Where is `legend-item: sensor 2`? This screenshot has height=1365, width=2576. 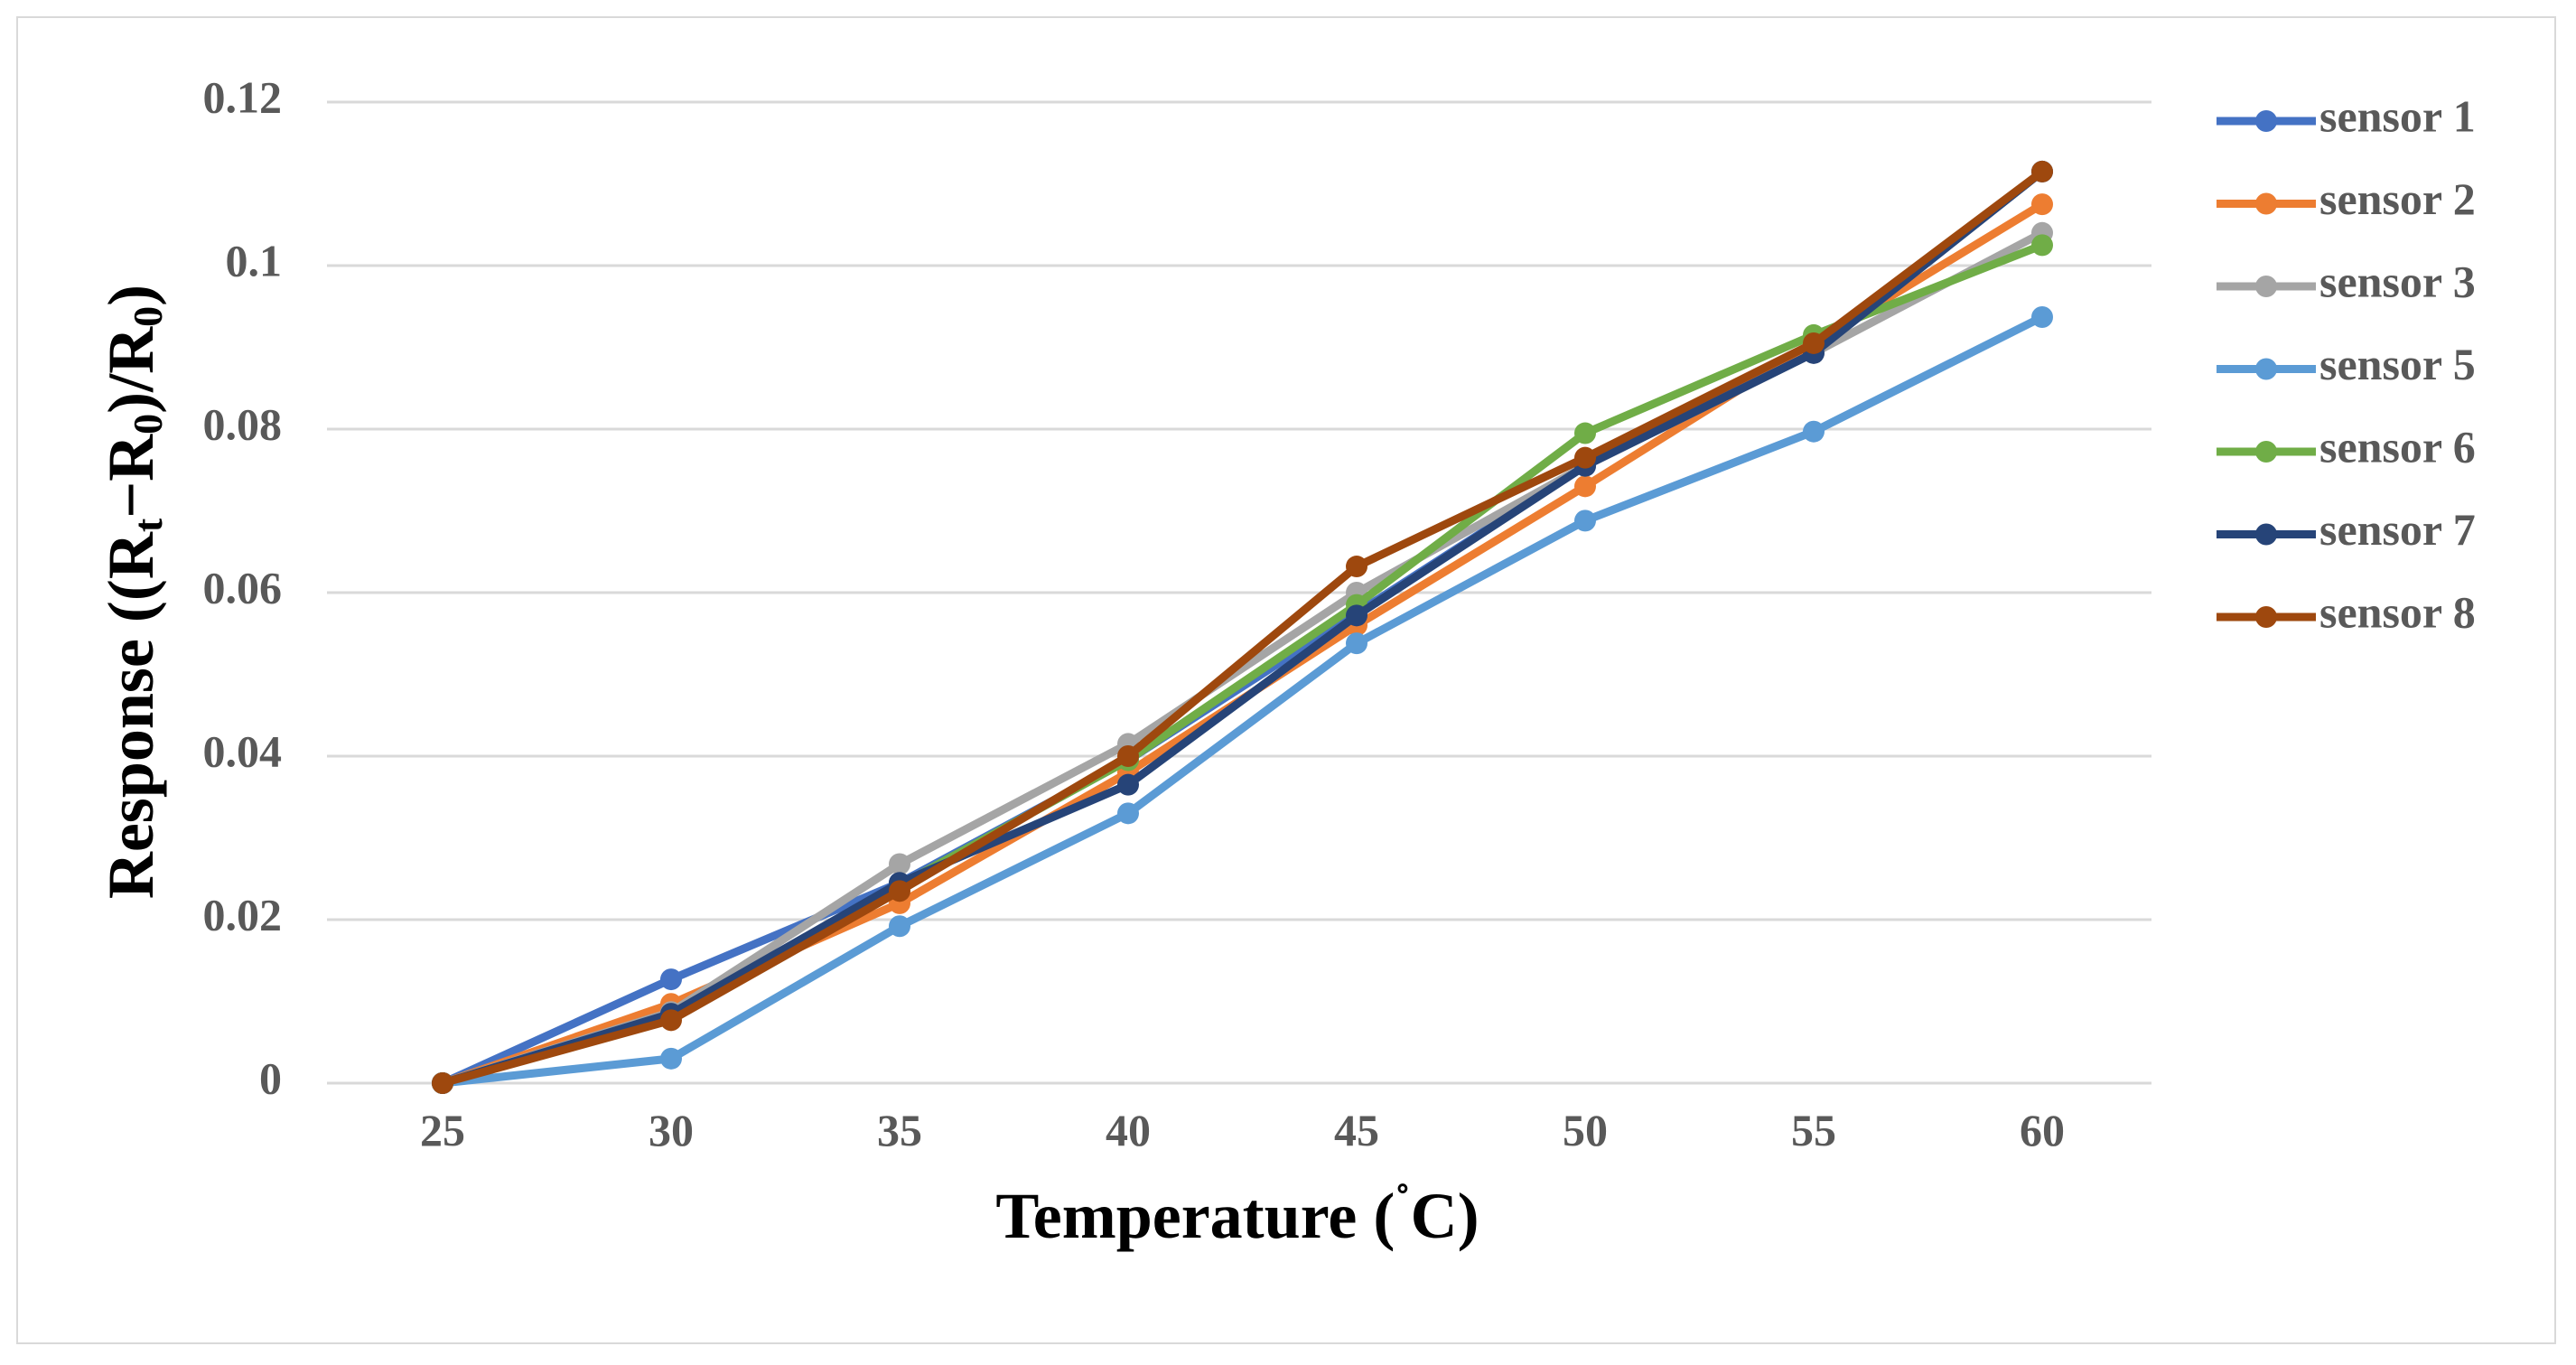 legend-item: sensor 2 is located at coordinates (2346, 199).